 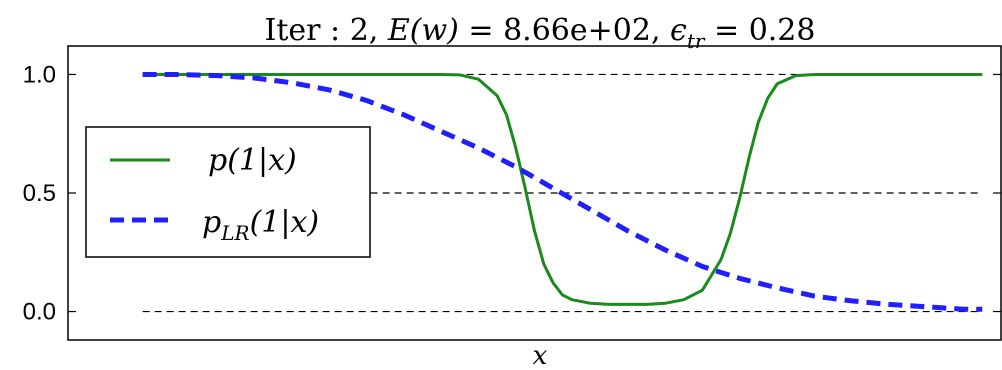 I want to click on title-eq2: =, so click(x=726, y=30).